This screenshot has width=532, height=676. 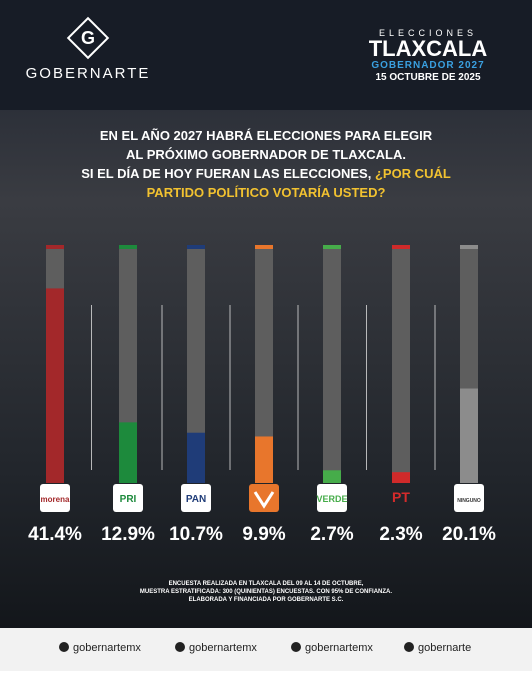 What do you see at coordinates (196, 534) in the screenshot?
I see `value-label: 10.7%` at bounding box center [196, 534].